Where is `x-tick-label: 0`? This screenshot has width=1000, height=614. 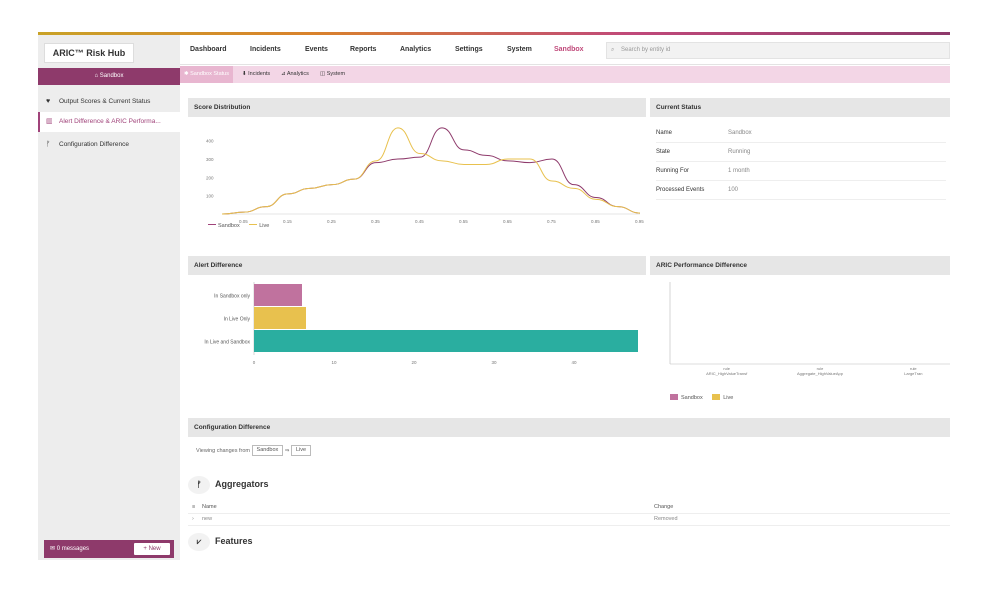 x-tick-label: 0 is located at coordinates (254, 362).